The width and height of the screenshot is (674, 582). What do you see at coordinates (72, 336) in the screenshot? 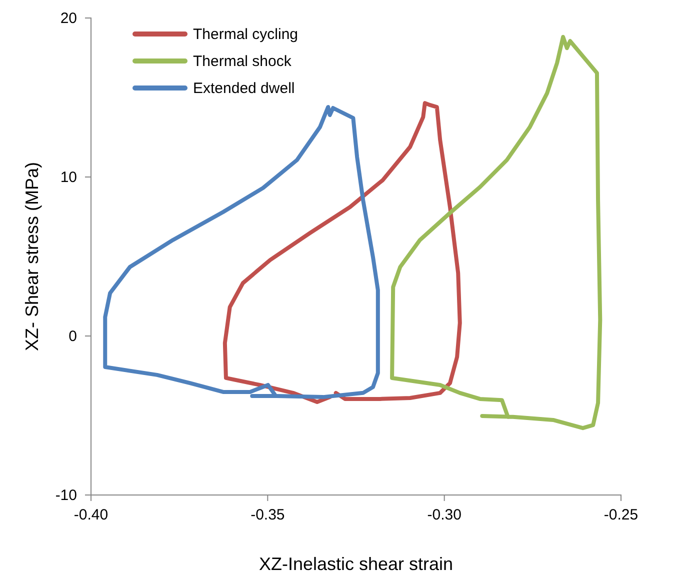
I see `y-tick-label: 0` at bounding box center [72, 336].